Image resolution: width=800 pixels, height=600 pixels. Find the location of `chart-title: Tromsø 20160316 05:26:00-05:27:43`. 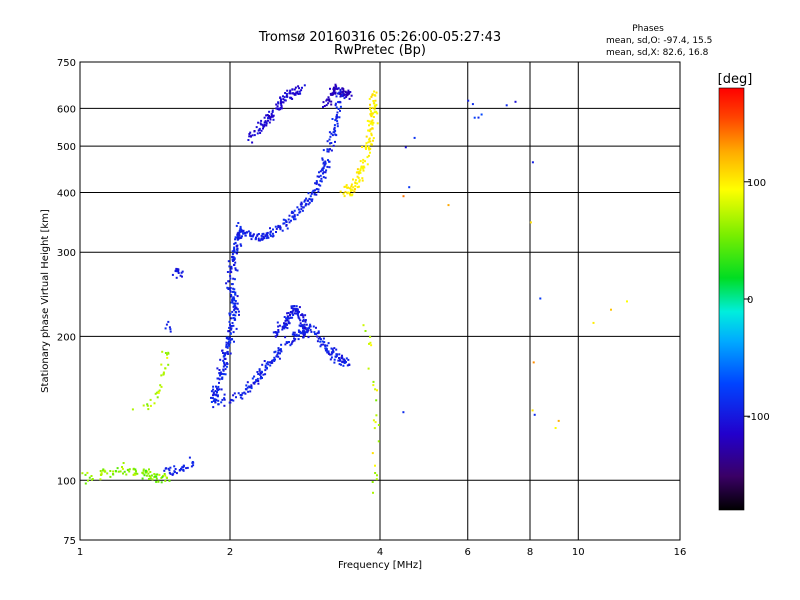

chart-title: Tromsø 20160316 05:26:00-05:27:43 is located at coordinates (379, 37).